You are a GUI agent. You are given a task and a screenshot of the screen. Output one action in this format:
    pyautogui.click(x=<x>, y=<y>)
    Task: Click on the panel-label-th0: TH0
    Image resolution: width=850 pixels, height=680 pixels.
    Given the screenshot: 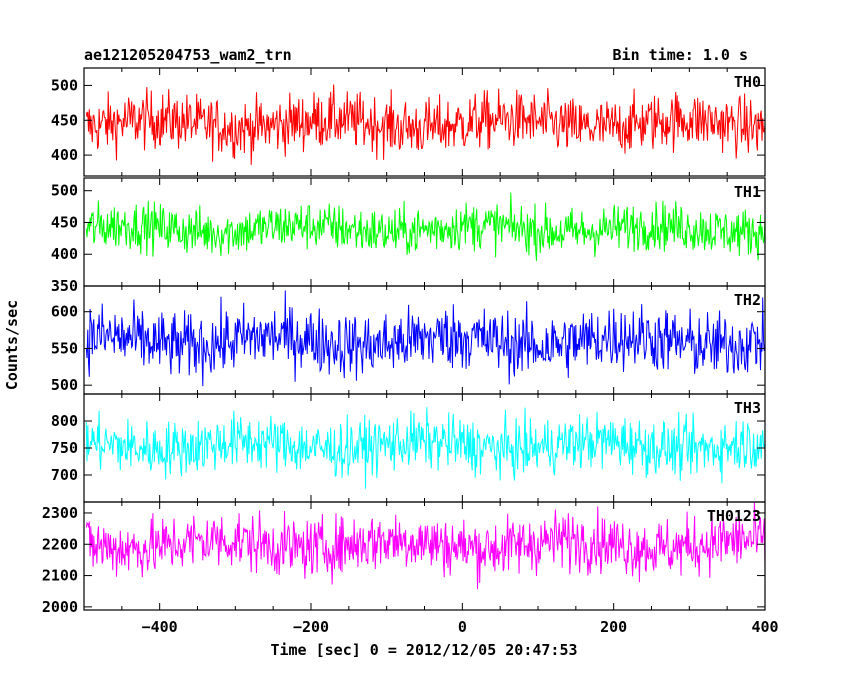 What is the action you would take?
    pyautogui.click(x=747, y=82)
    